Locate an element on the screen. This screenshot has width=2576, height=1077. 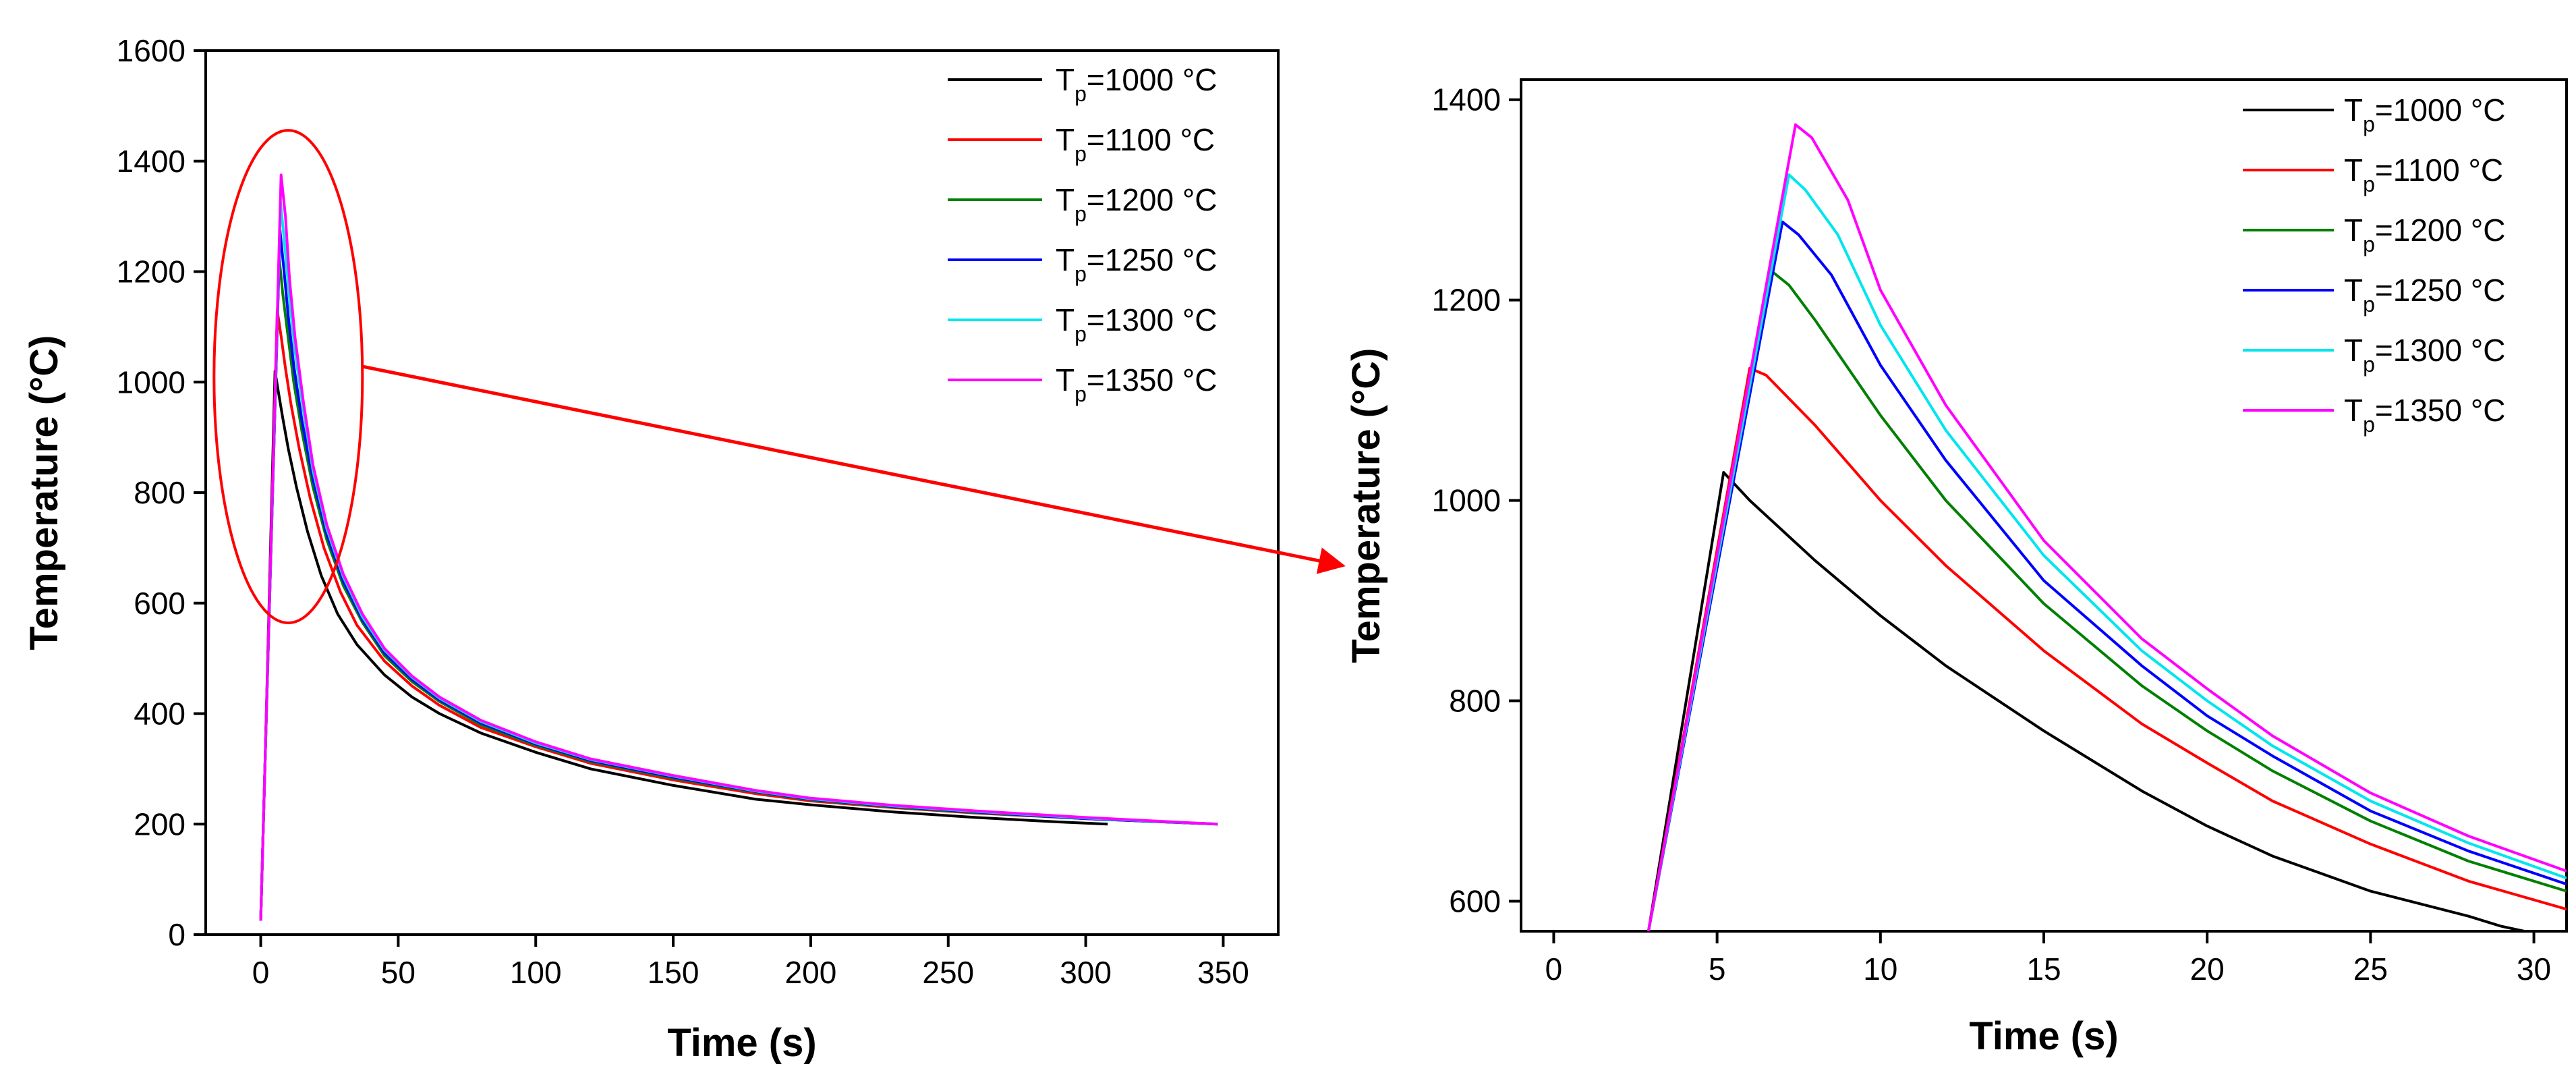
x-tick-label: 25 is located at coordinates (2370, 969).